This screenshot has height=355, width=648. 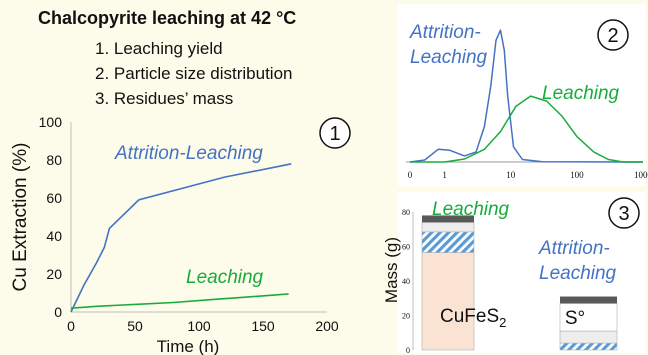 What do you see at coordinates (54, 274) in the screenshot?
I see `chart-1-ytick-1: 20` at bounding box center [54, 274].